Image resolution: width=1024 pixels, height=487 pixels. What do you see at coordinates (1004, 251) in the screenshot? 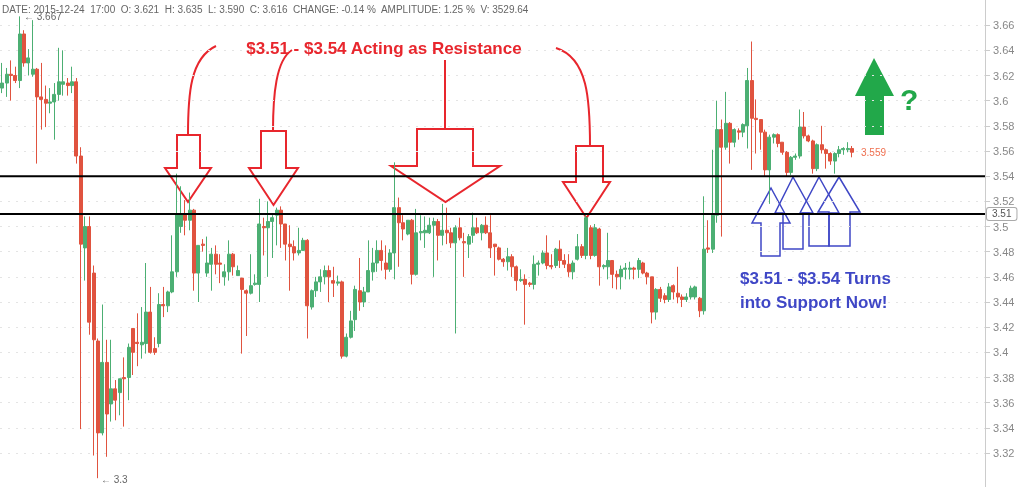
I see `y-tick-label: 3.48` at bounding box center [1004, 251].